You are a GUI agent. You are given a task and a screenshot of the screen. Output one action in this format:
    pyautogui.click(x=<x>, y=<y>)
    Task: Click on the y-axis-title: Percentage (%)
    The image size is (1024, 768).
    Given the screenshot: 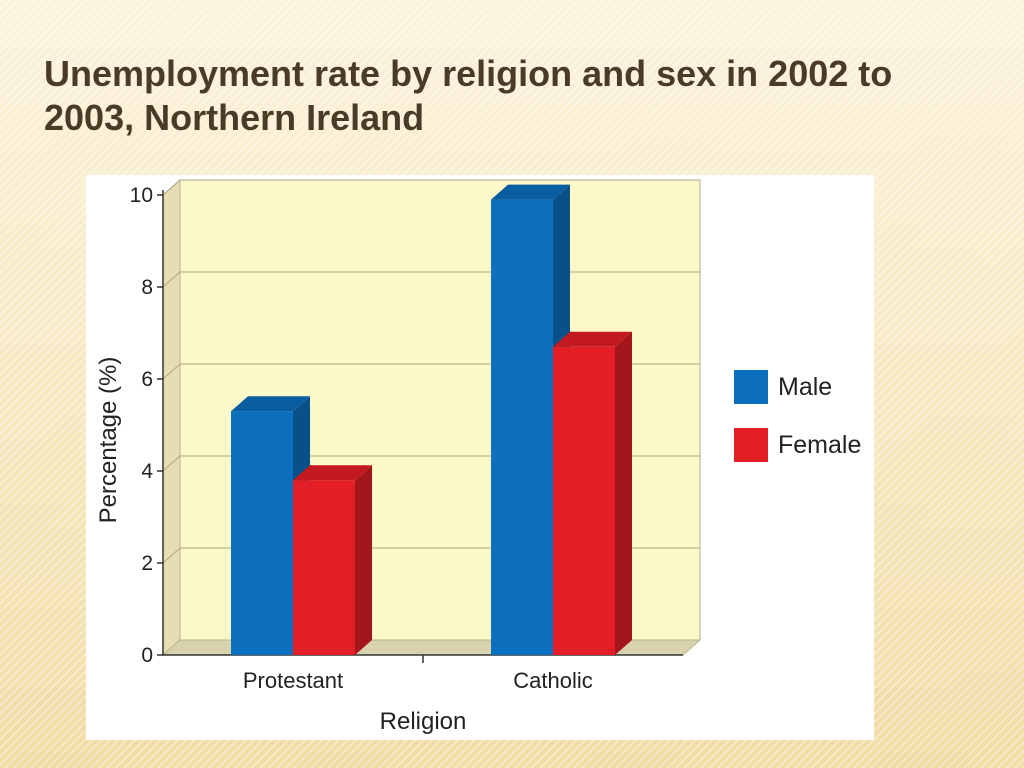 What is the action you would take?
    pyautogui.click(x=108, y=440)
    